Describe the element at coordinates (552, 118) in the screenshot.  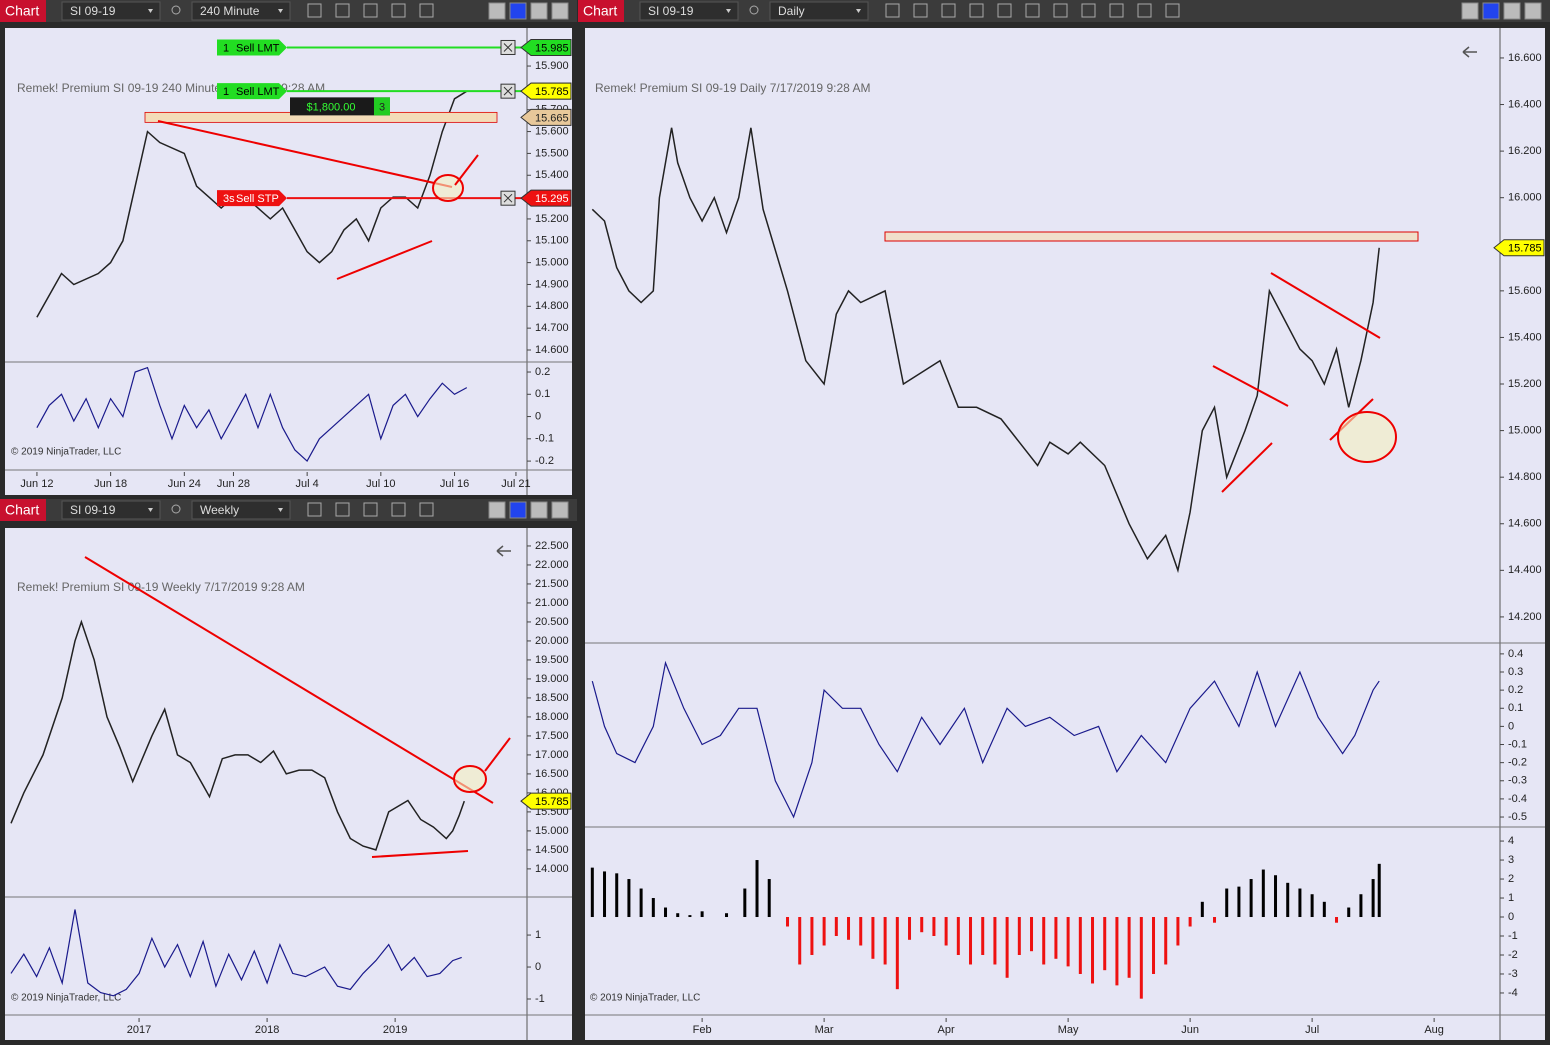
I see `position-tag-label: 15.665` at that location.